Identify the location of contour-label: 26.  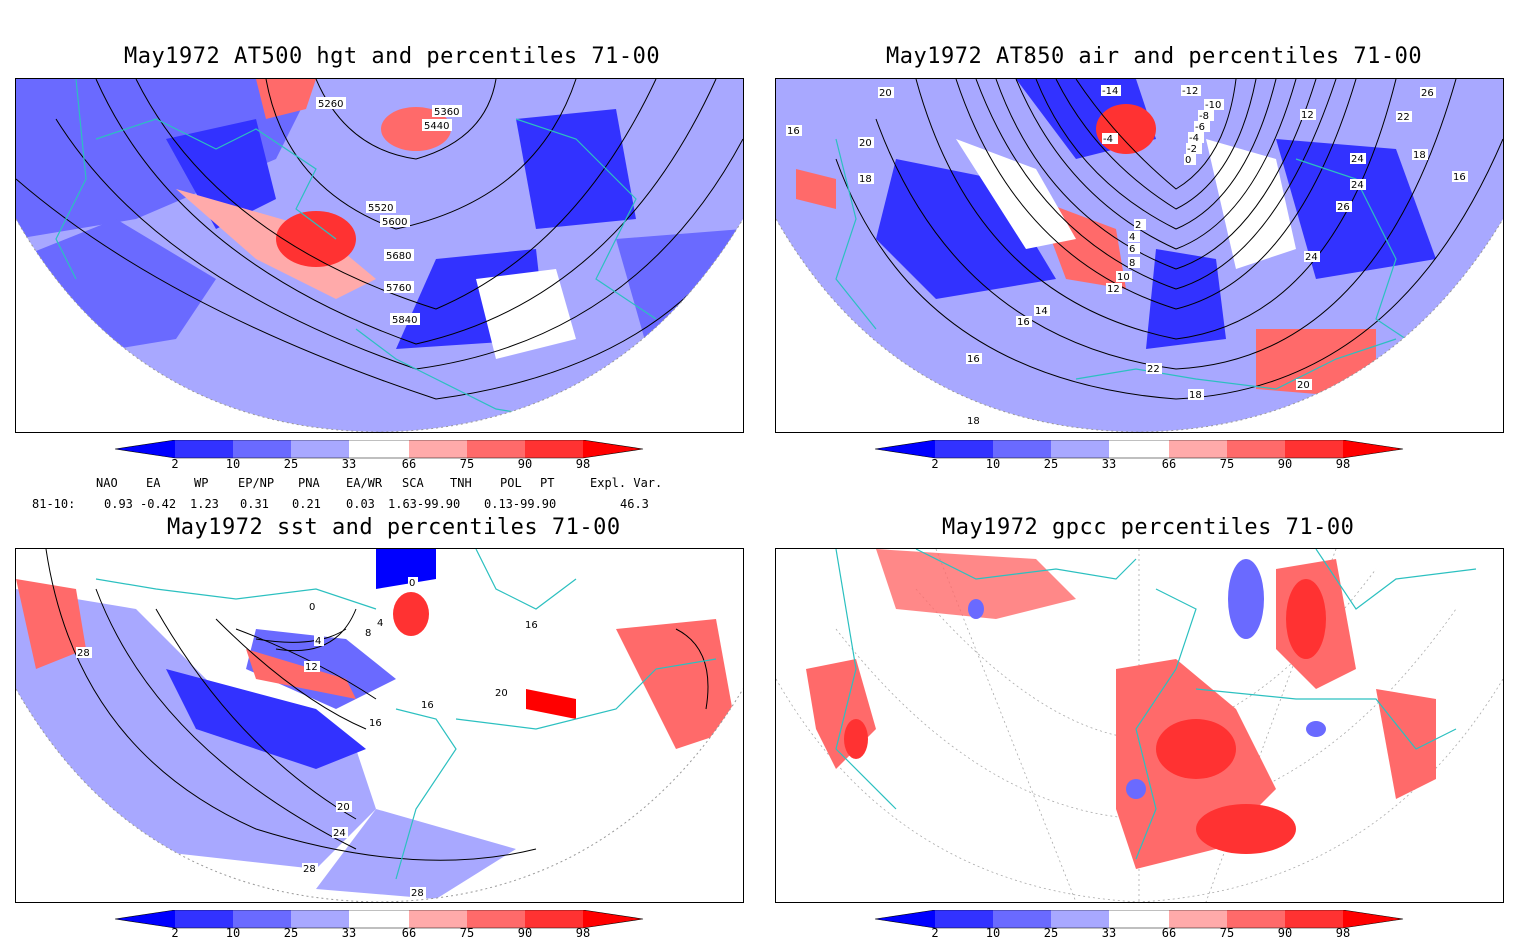
(1427, 93).